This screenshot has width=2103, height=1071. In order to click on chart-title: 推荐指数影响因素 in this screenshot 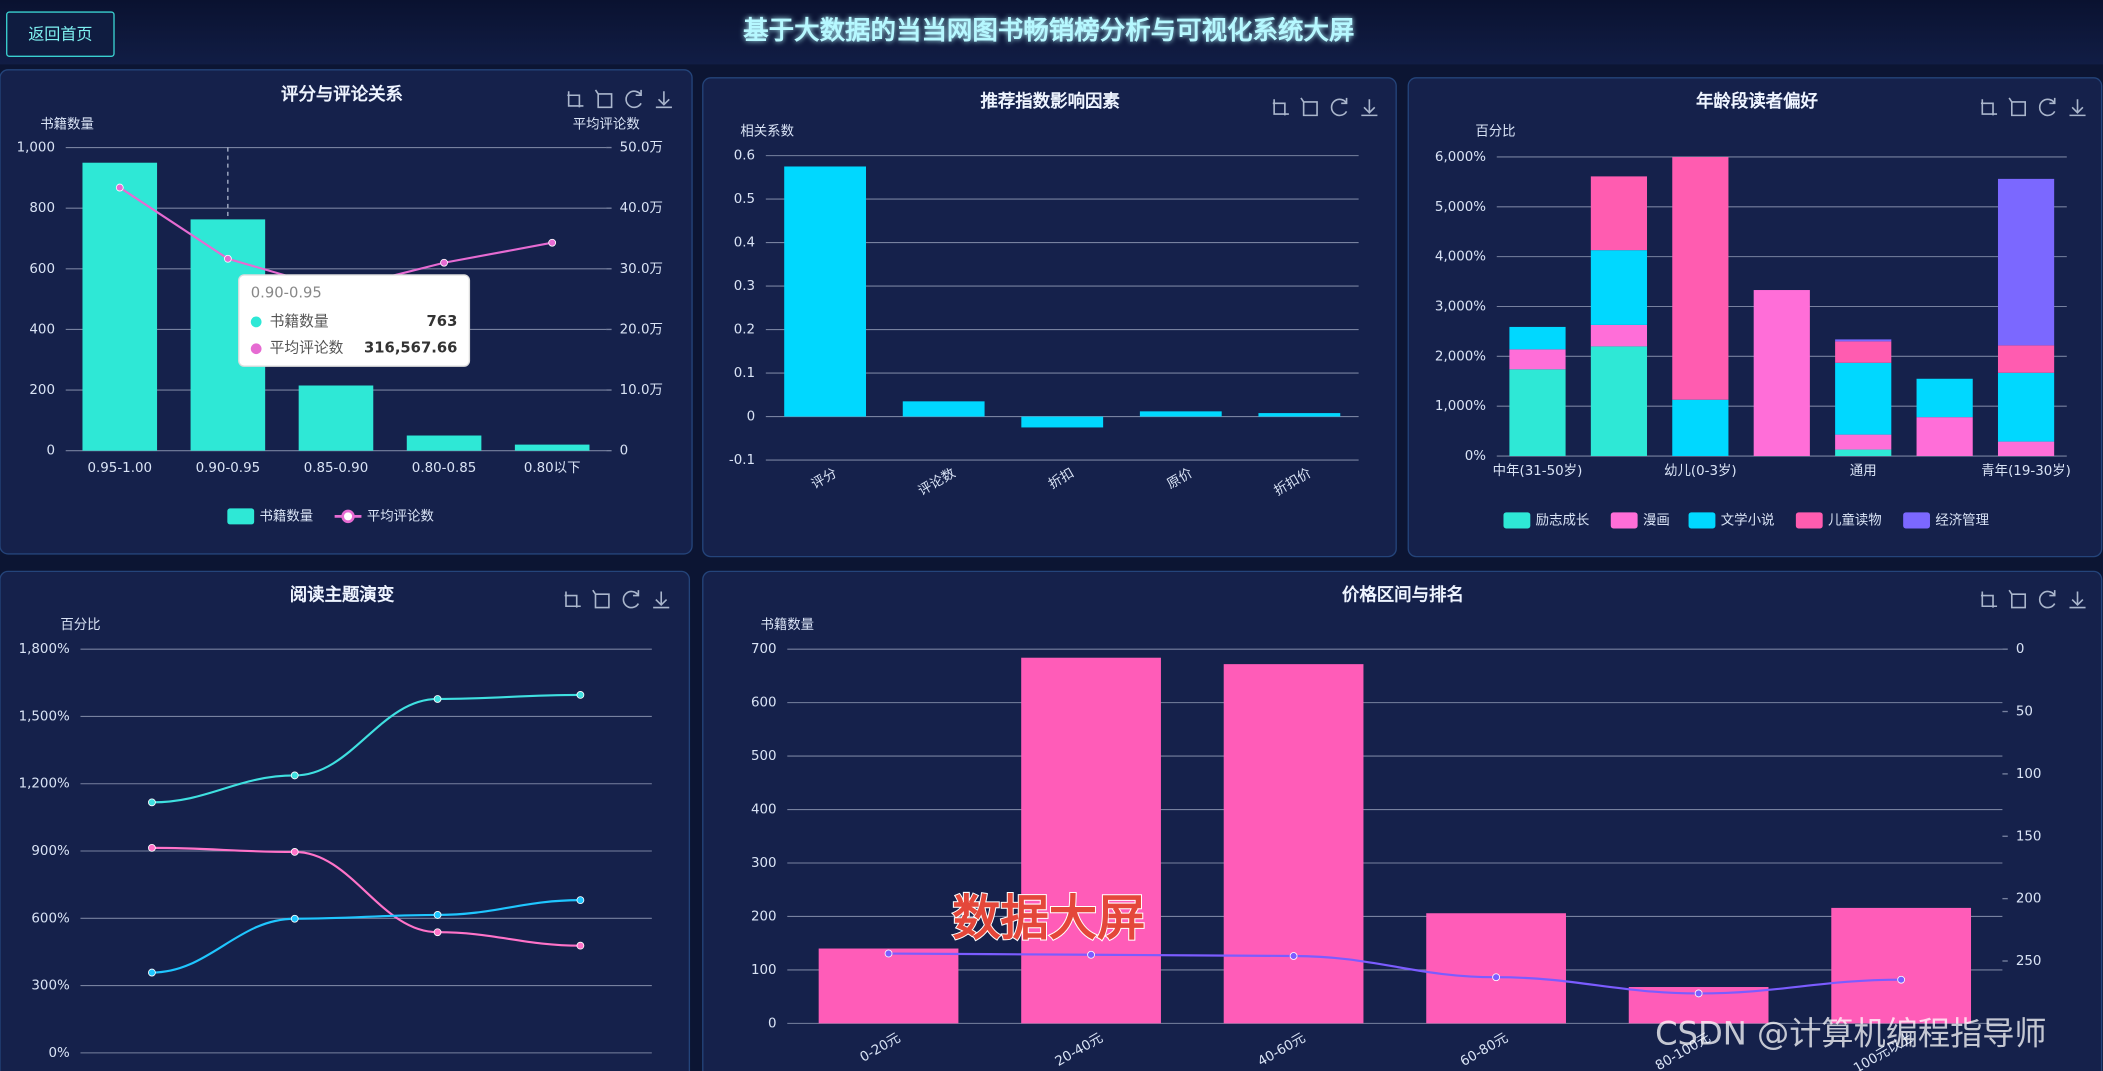, I will do `click(1049, 101)`.